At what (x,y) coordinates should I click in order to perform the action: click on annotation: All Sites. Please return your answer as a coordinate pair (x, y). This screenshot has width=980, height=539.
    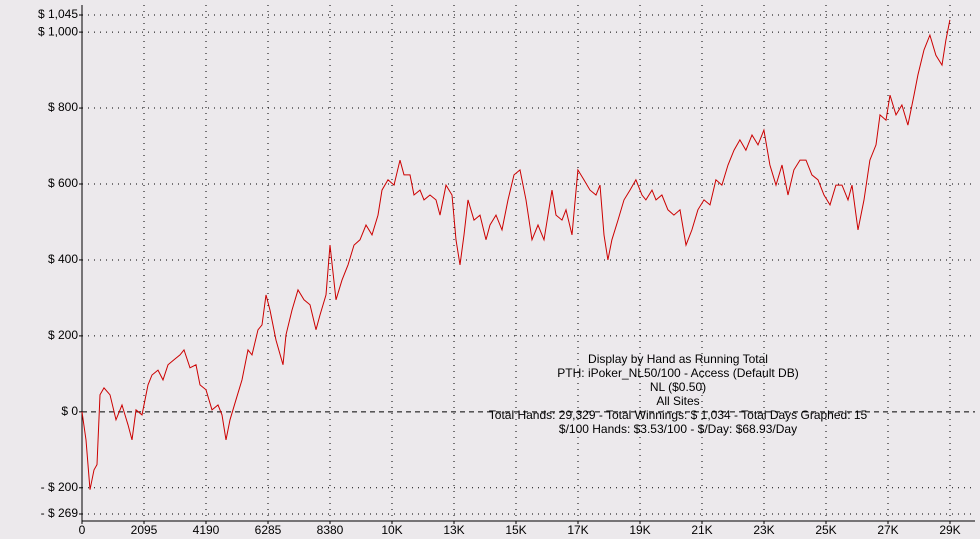
    Looking at the image, I should click on (677, 401).